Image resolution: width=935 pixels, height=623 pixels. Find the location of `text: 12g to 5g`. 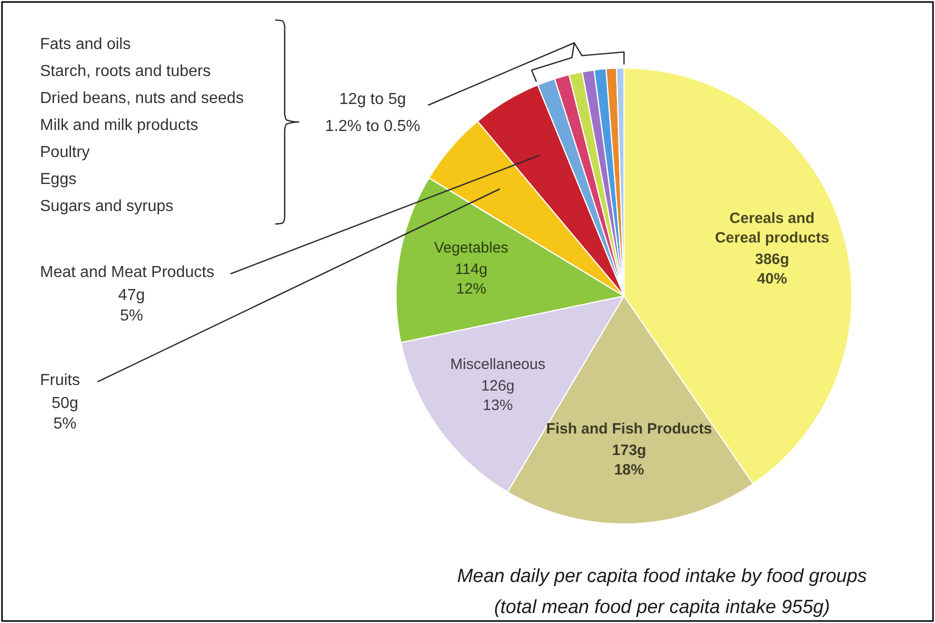

text: 12g to 5g is located at coordinates (372, 99).